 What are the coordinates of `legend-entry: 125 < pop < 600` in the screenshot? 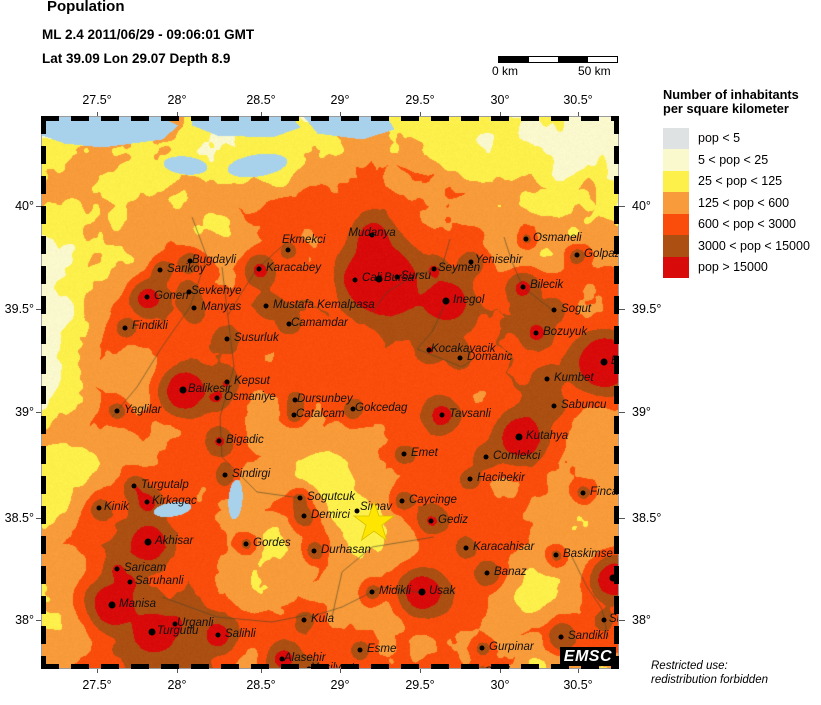 It's located at (742, 203).